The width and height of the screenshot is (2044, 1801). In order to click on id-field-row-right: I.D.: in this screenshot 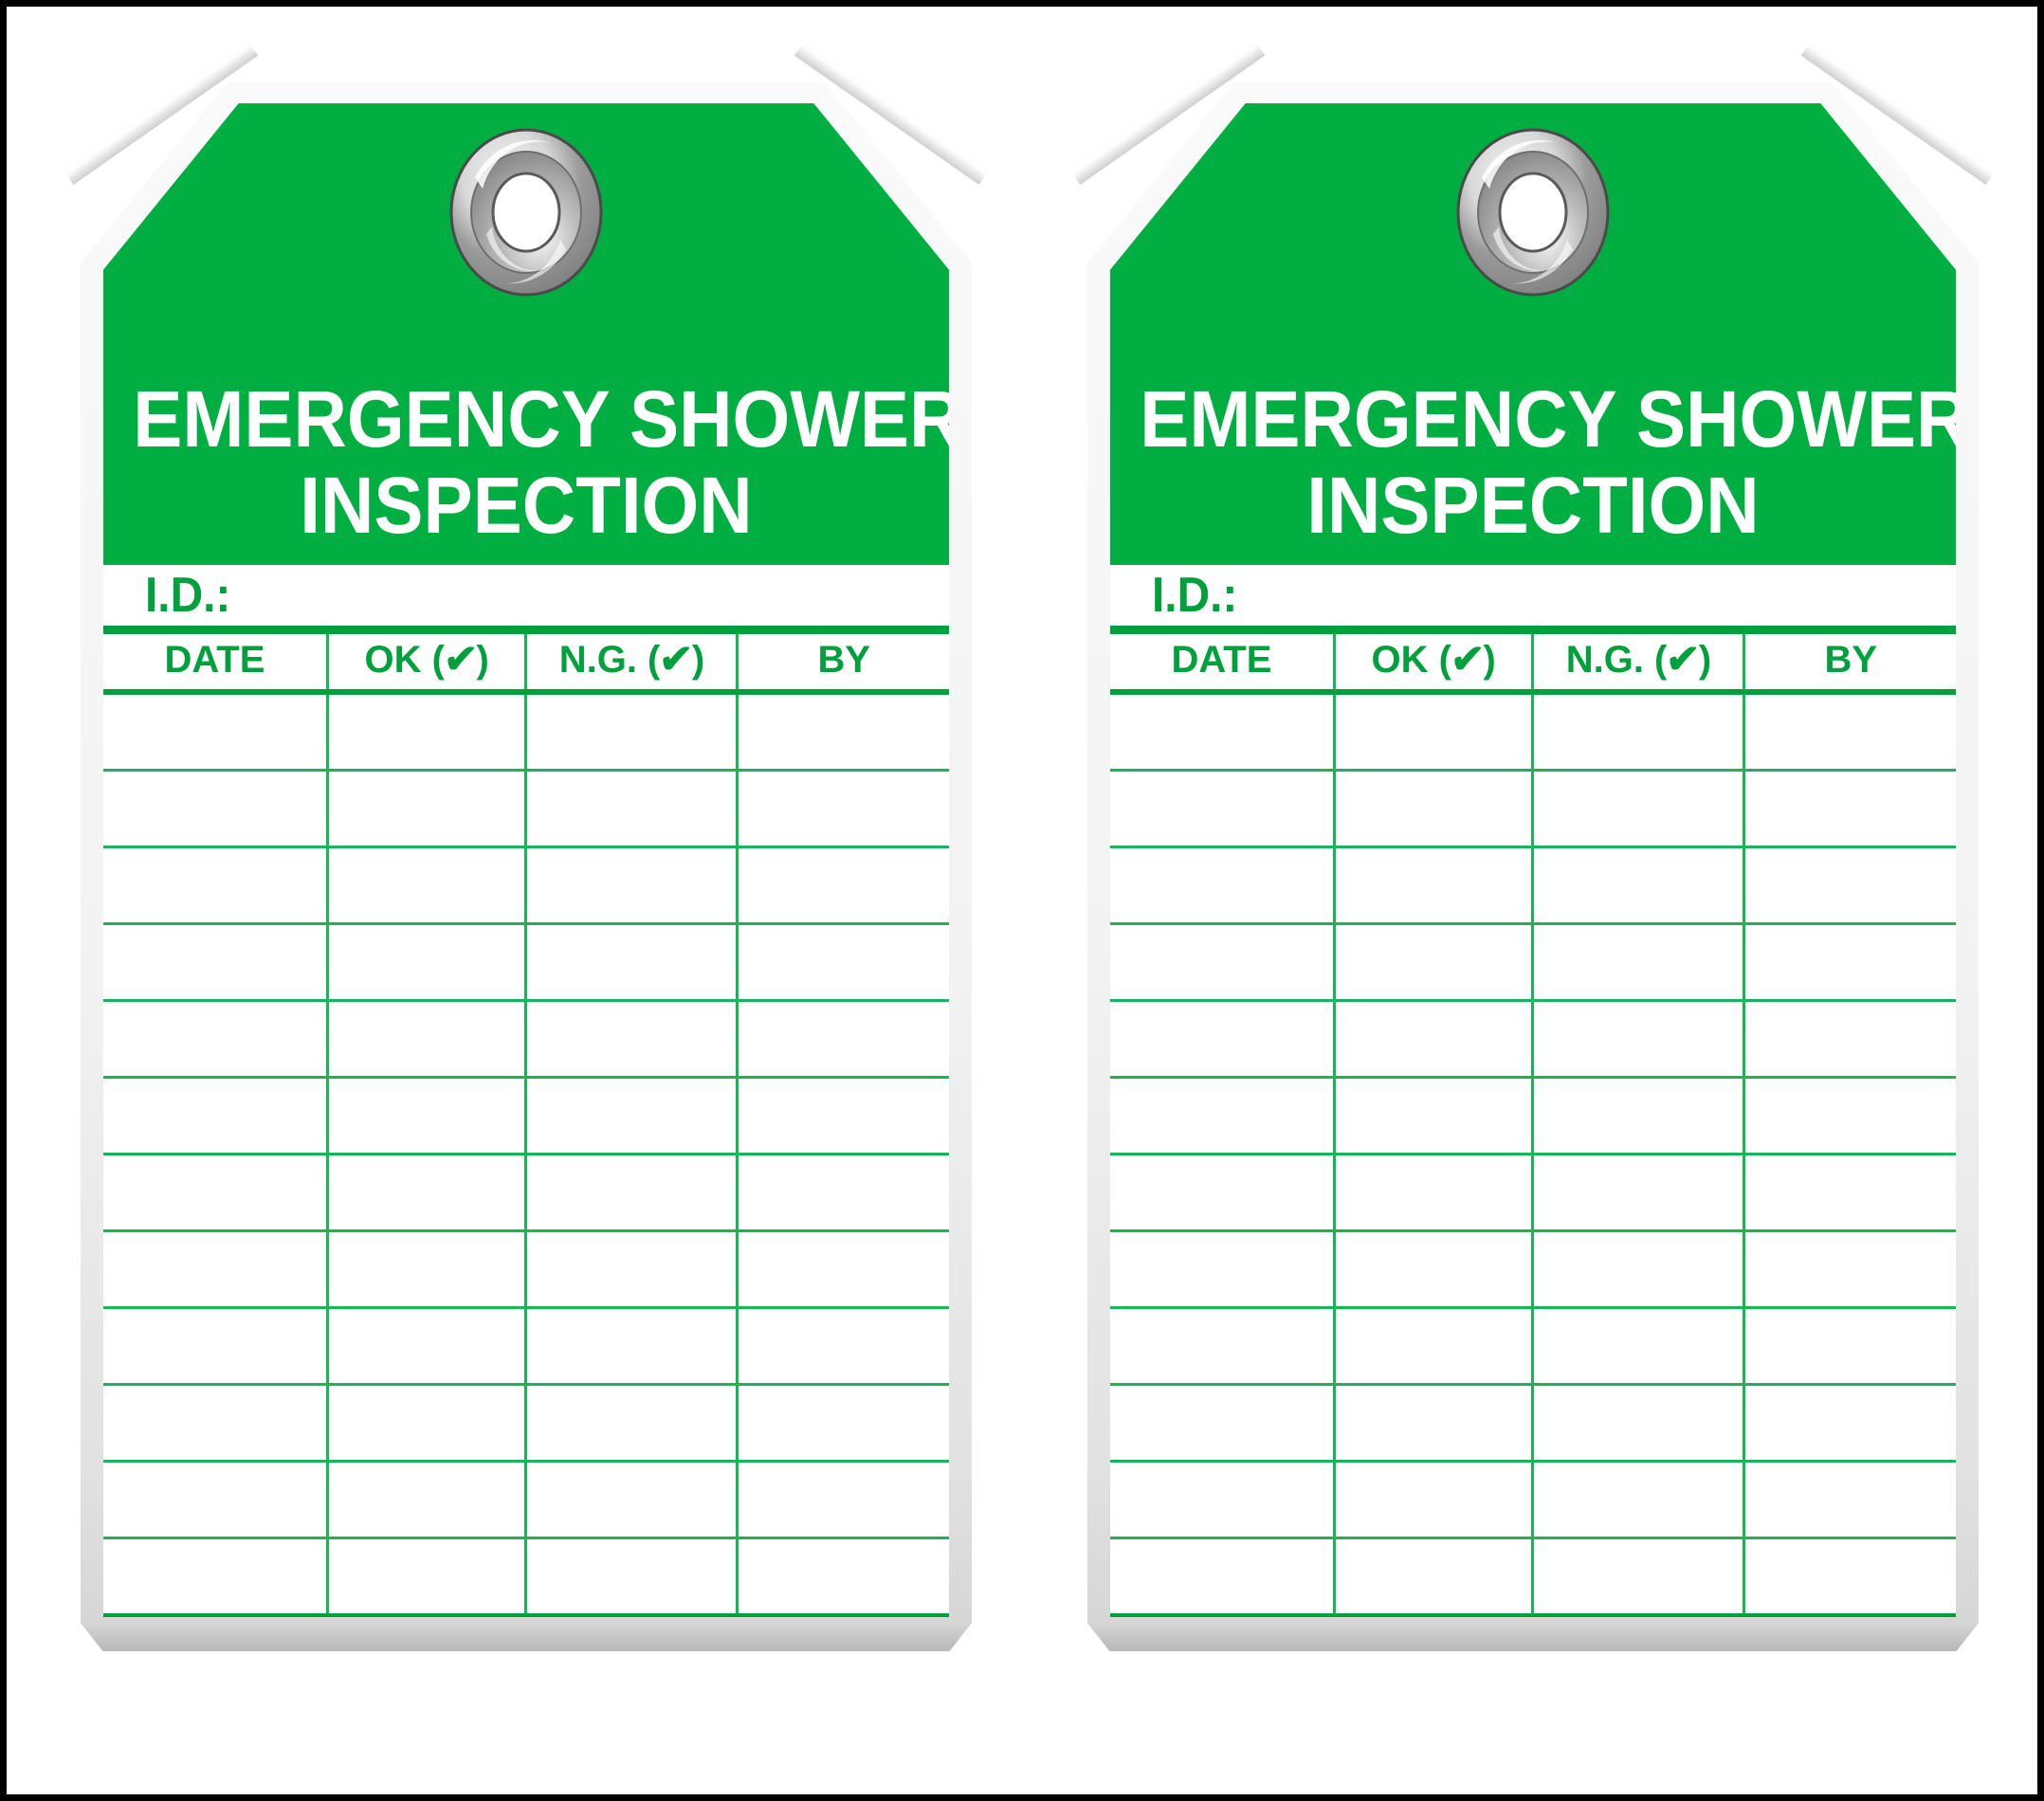, I will do `click(1533, 595)`.